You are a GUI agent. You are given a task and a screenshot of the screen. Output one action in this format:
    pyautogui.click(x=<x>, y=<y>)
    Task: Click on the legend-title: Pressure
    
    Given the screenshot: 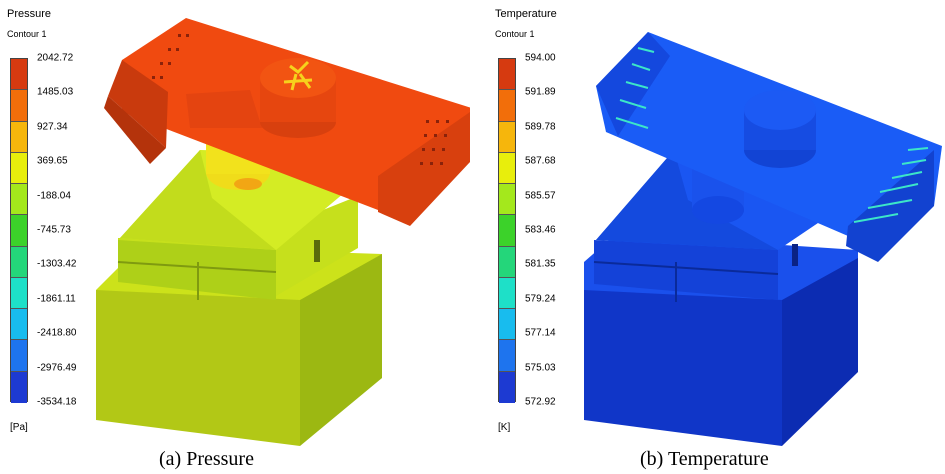 What is the action you would take?
    pyautogui.click(x=29, y=14)
    